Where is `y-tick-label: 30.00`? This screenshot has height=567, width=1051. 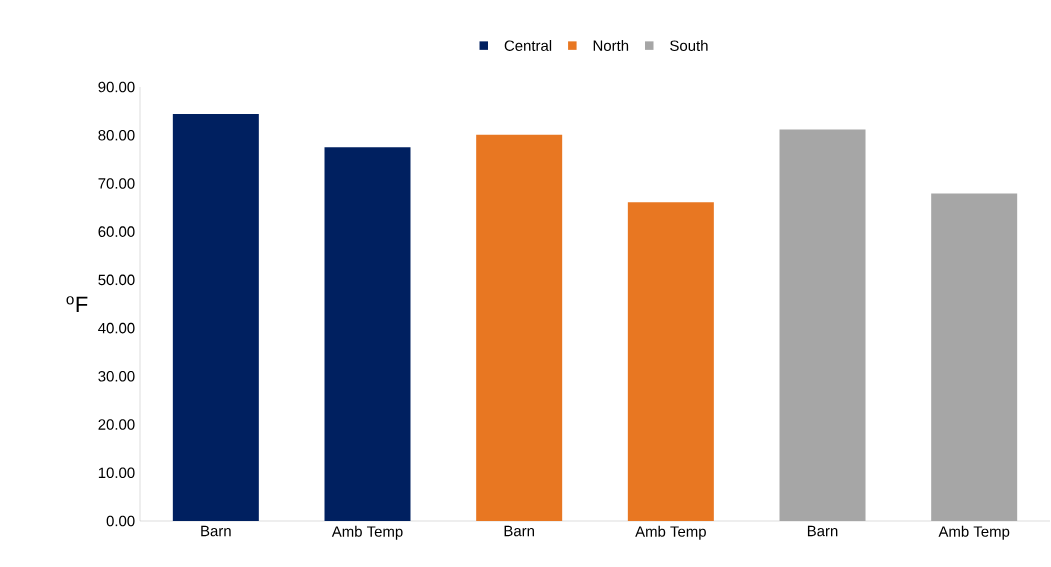
y-tick-label: 30.00 is located at coordinates (116, 376).